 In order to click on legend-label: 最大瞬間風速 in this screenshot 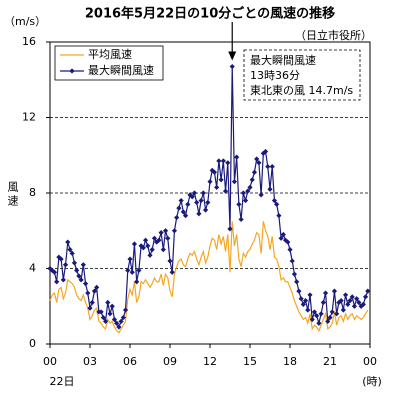, I will do `click(121, 70)`.